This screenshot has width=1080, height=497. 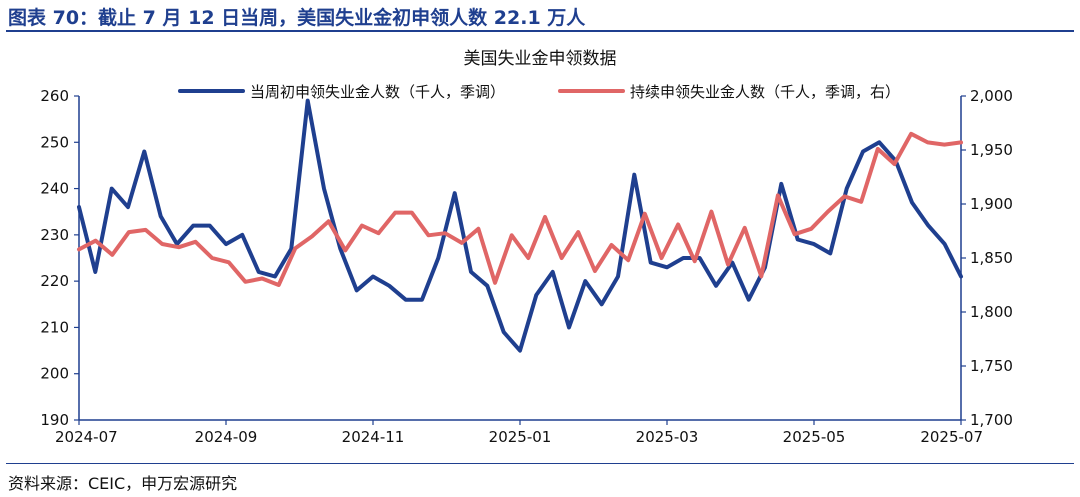 I want to click on x-tick-label: 2025-05, so click(x=814, y=437).